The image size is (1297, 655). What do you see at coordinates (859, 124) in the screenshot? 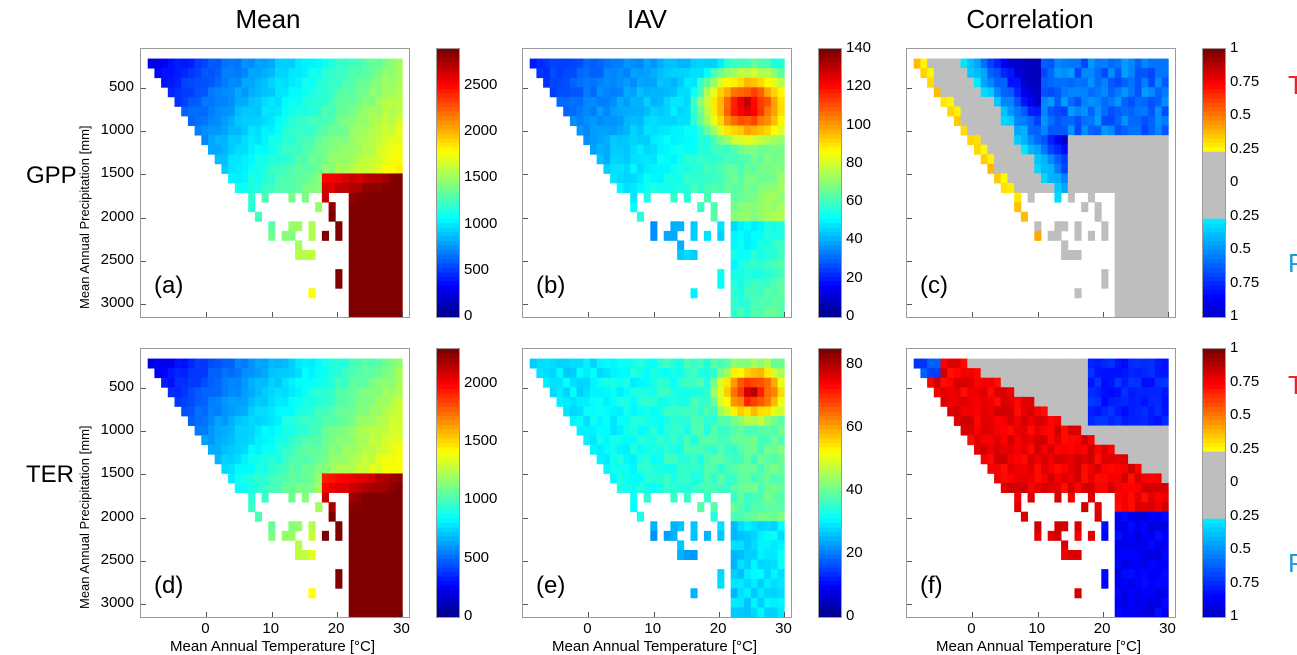
I see `colorbar-tick-label: 100` at bounding box center [859, 124].